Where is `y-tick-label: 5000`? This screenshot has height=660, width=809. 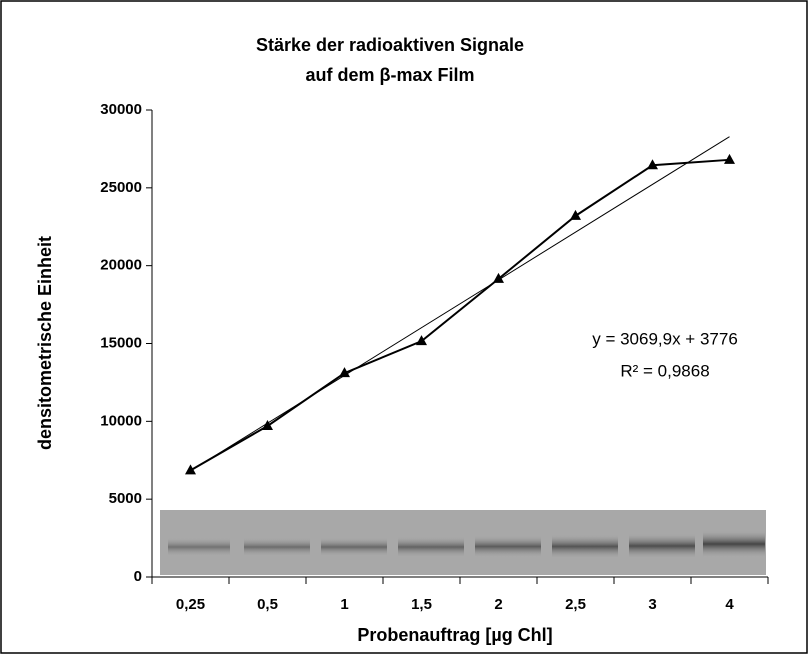
y-tick-label: 5000 is located at coordinates (125, 498).